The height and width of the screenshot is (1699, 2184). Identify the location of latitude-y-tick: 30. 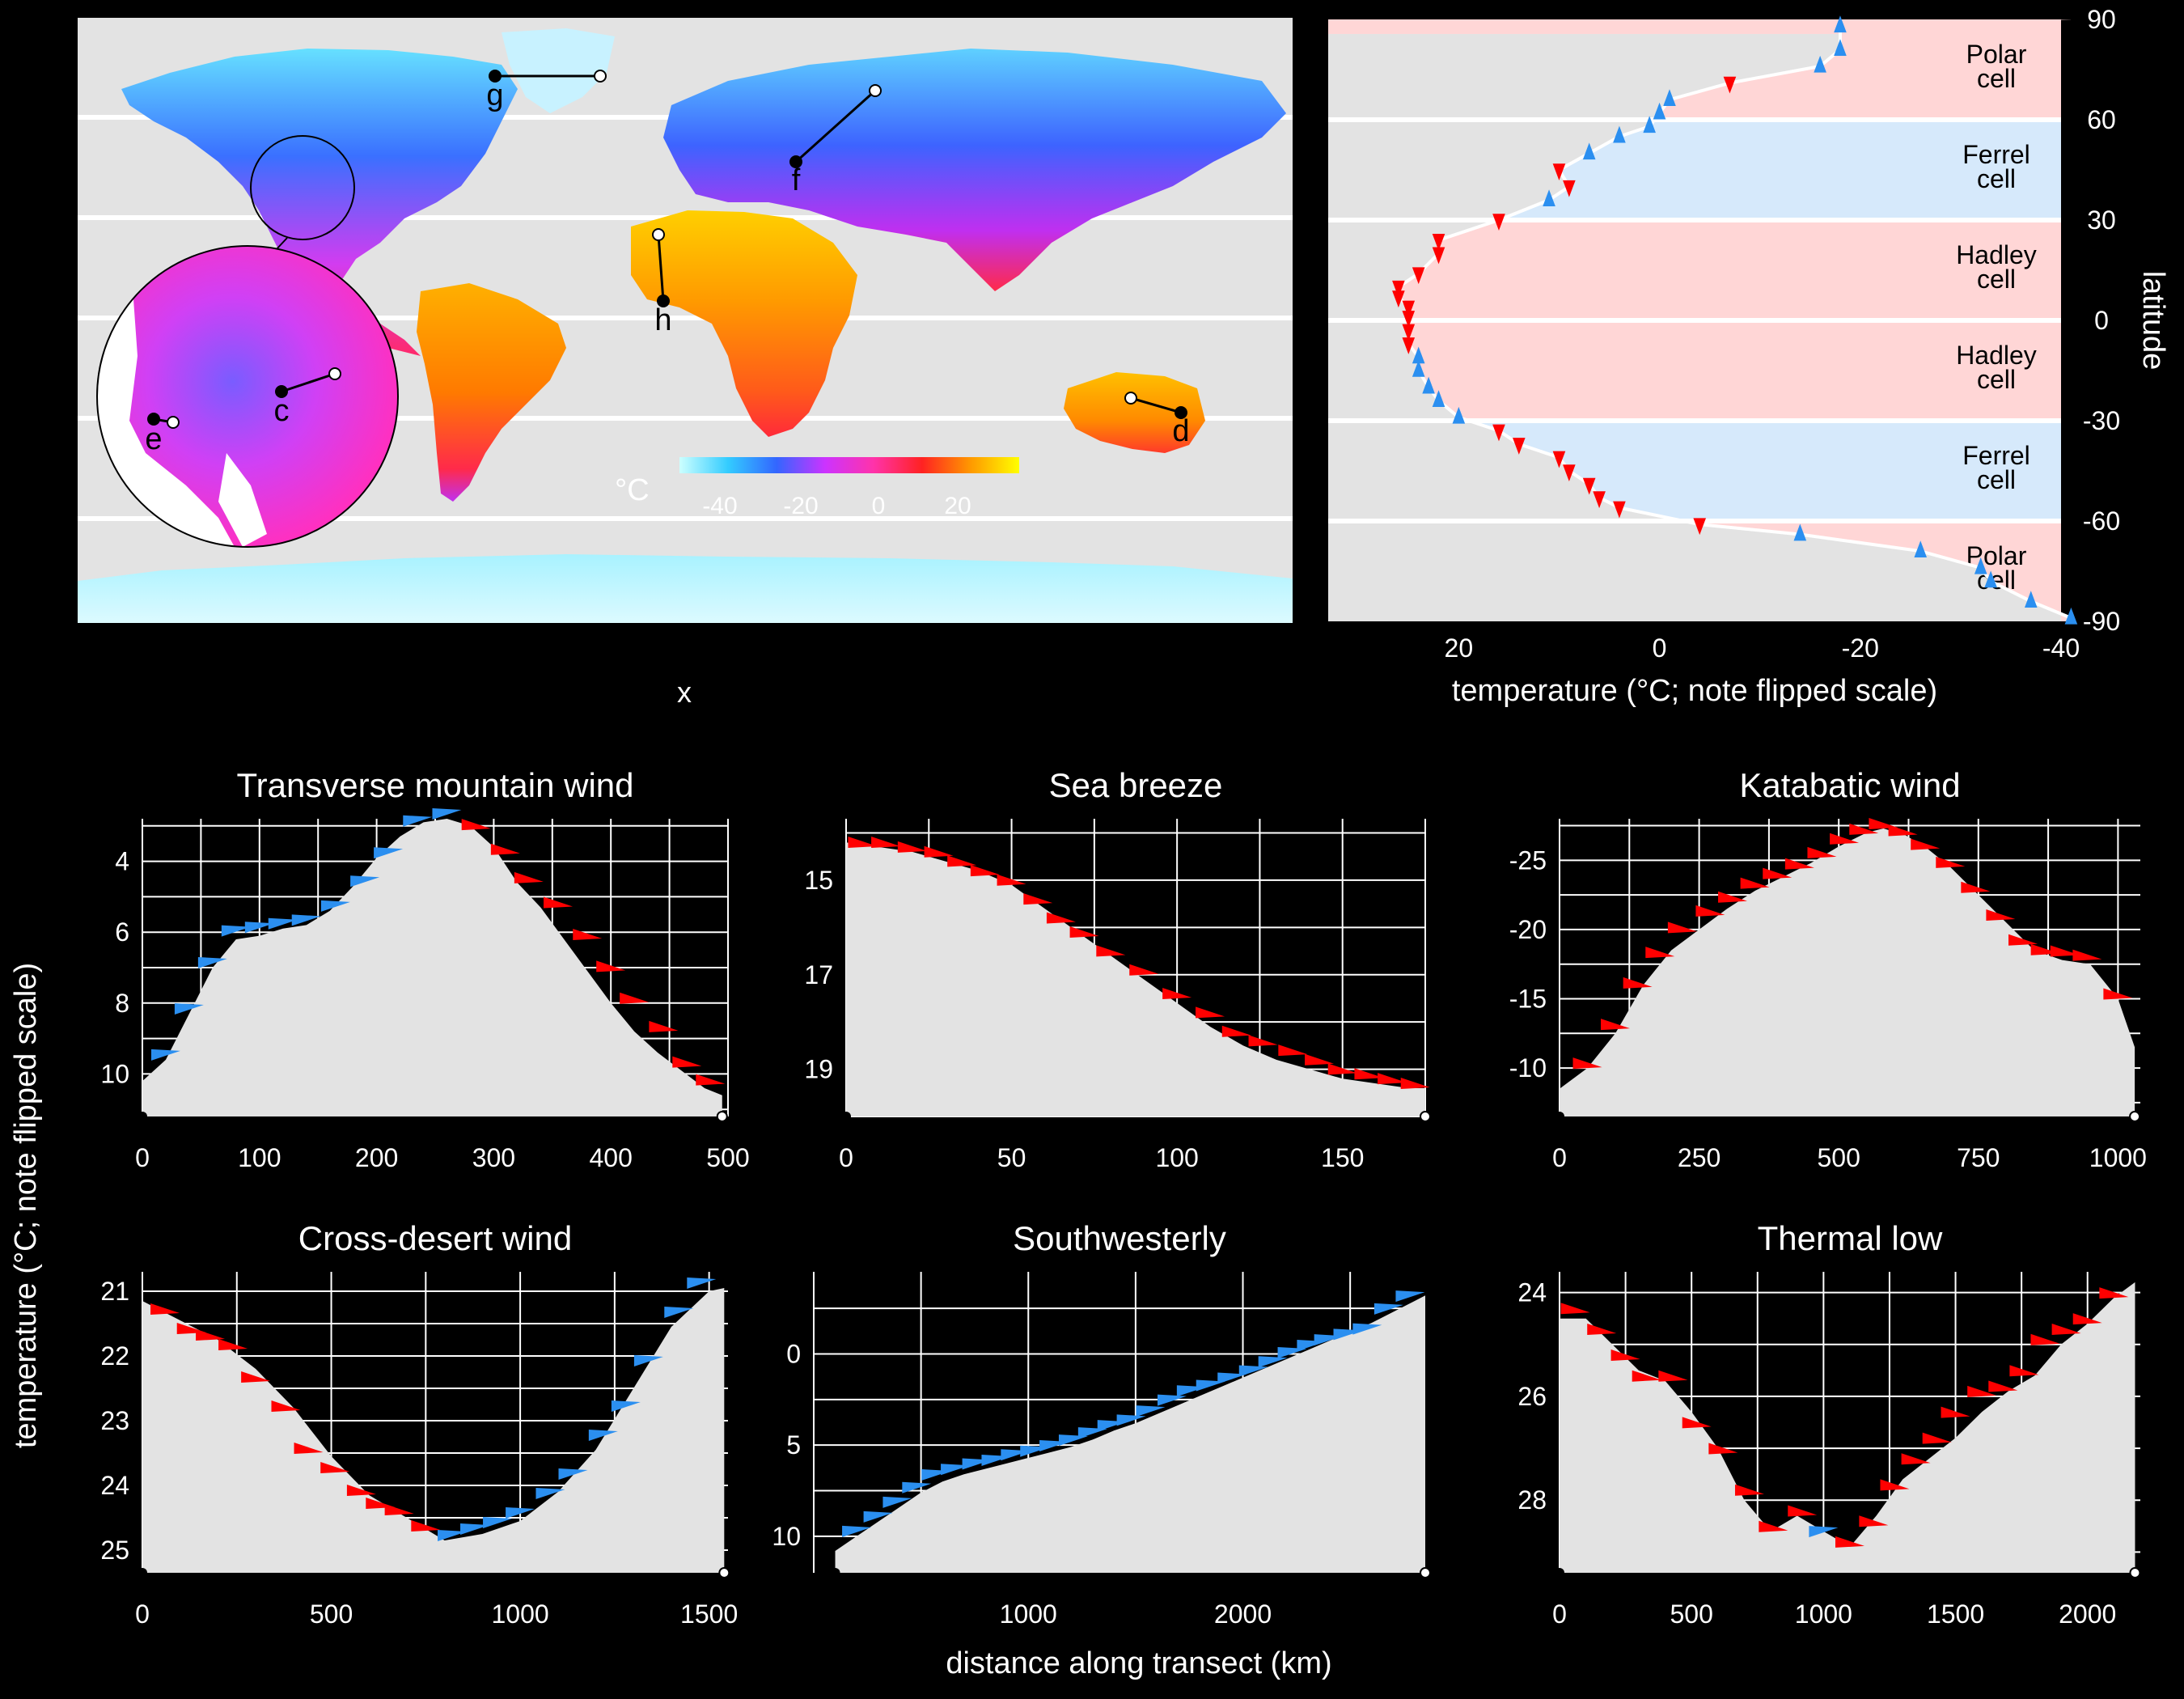
(2101, 220).